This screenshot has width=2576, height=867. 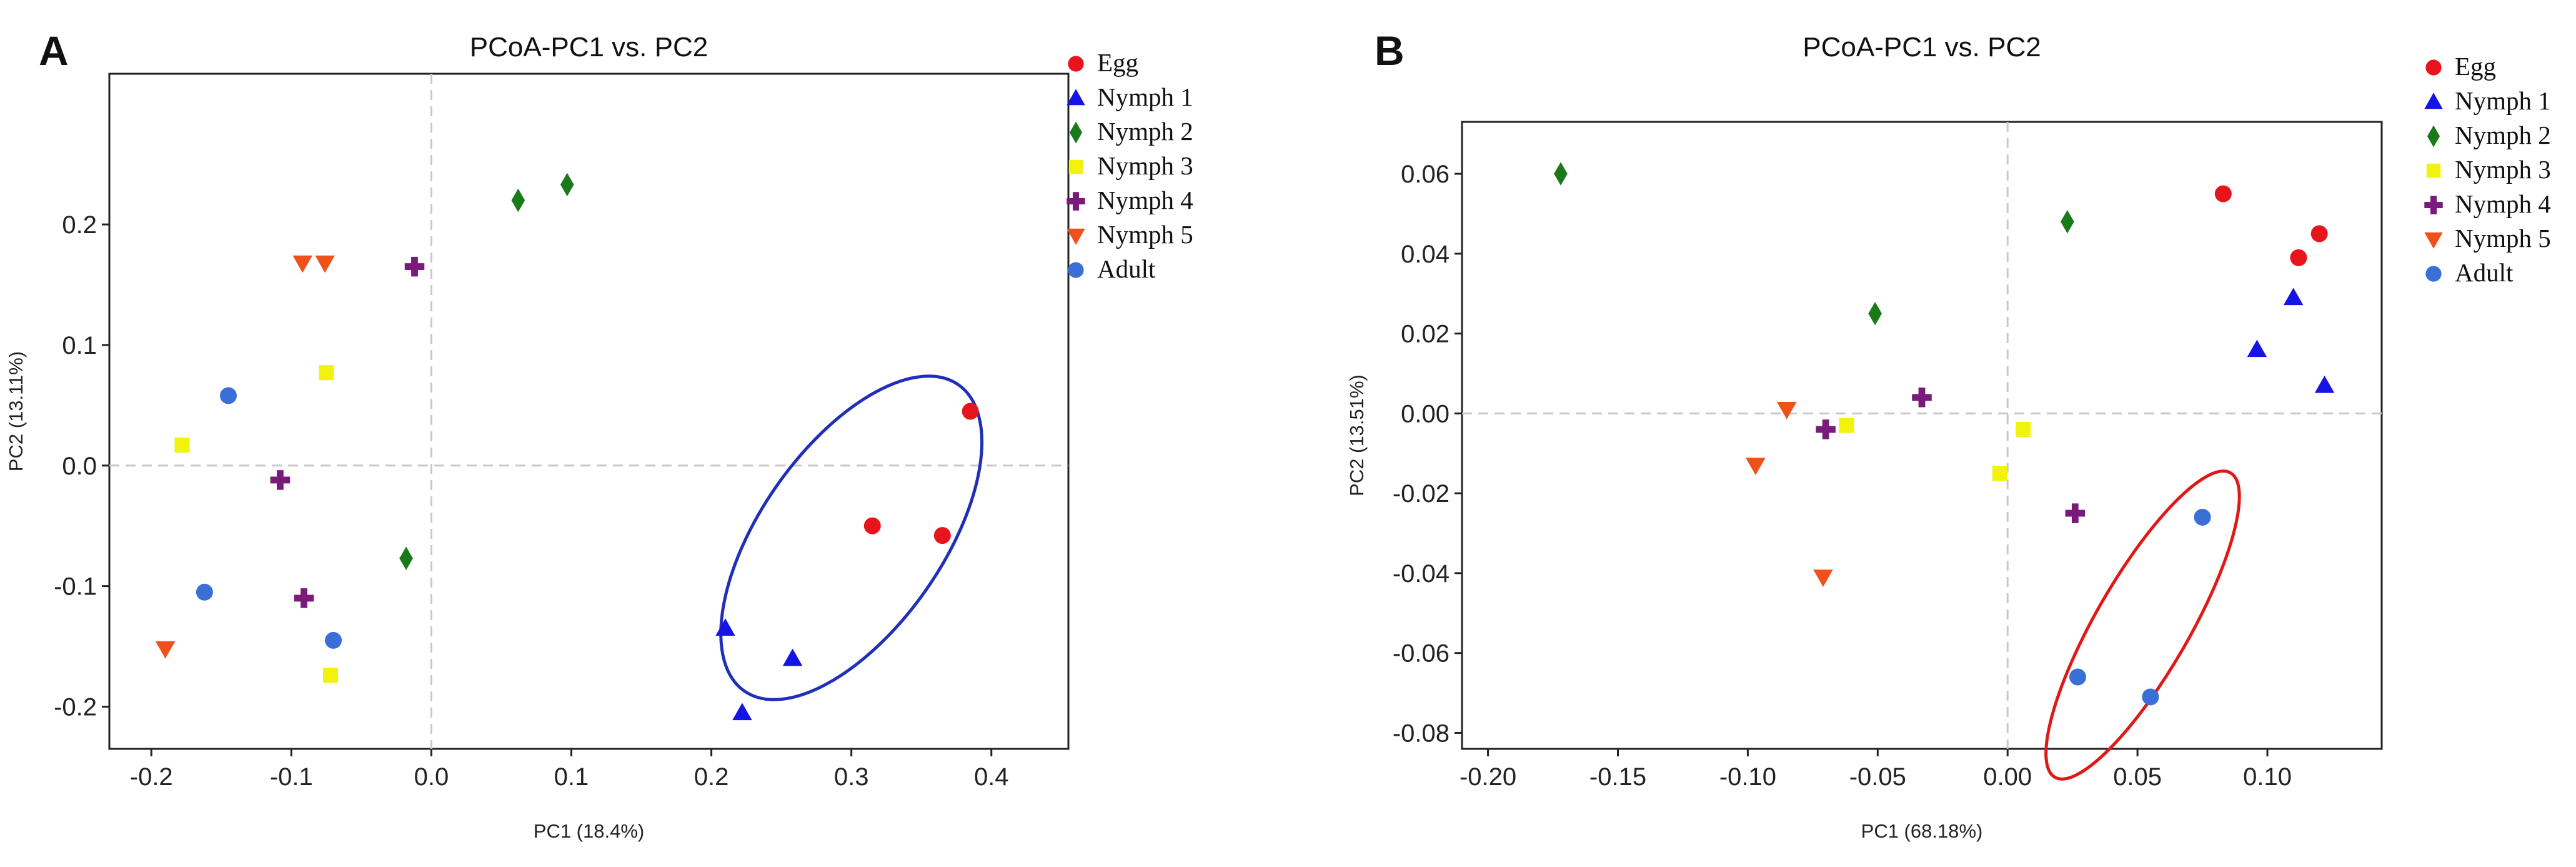 What do you see at coordinates (1421, 574) in the screenshot?
I see `y-tick-label: -0.04` at bounding box center [1421, 574].